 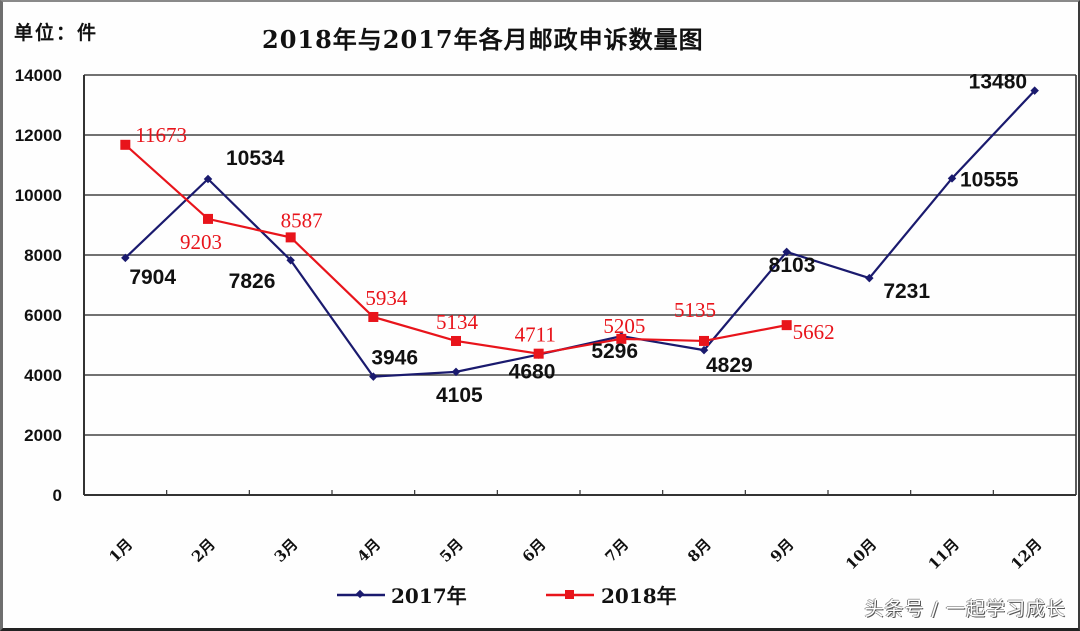 I want to click on data-label-2017: 4680, so click(x=532, y=372).